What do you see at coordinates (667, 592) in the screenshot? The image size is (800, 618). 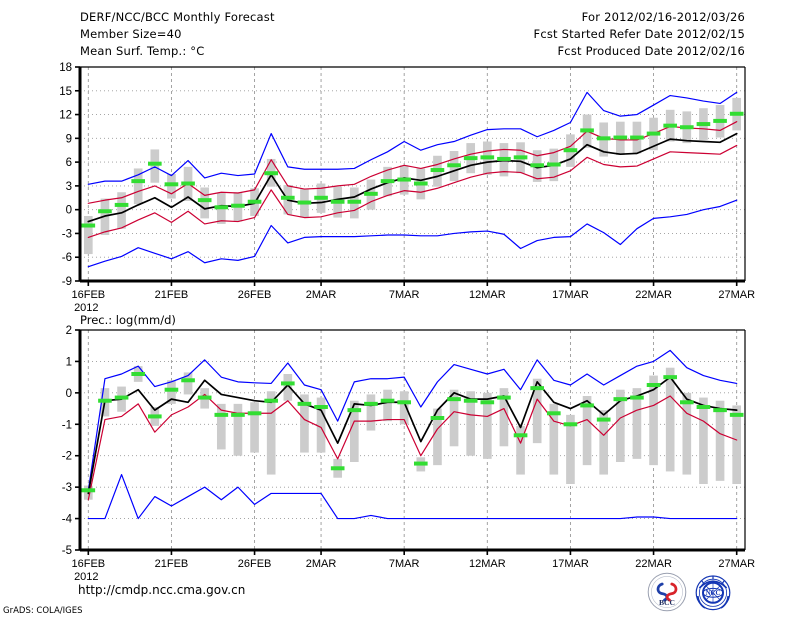 I see `bcc-logo-icon: BCC` at bounding box center [667, 592].